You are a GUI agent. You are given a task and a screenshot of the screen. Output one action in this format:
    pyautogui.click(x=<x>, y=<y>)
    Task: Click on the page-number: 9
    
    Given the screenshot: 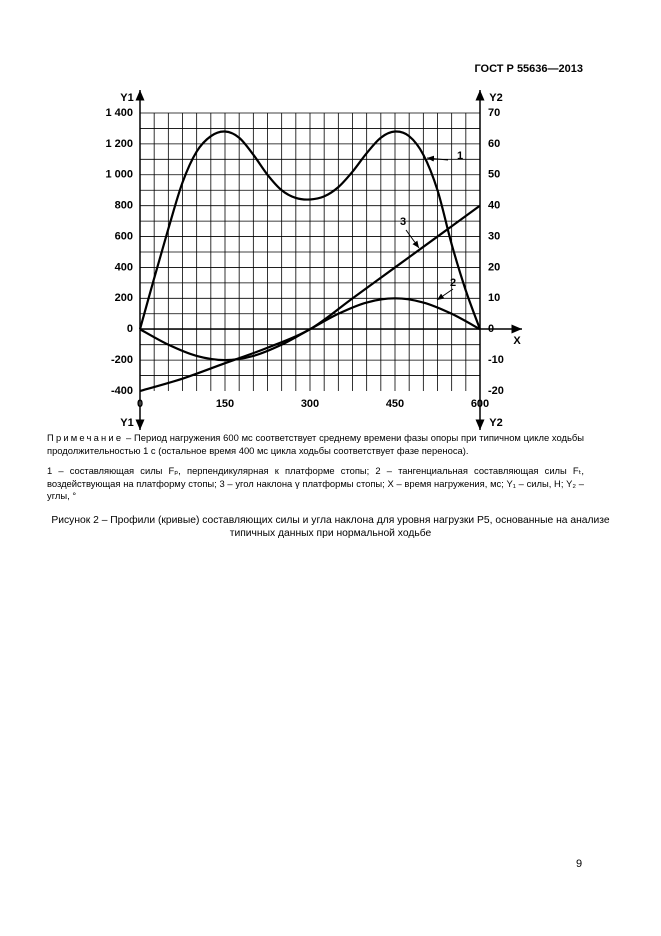 What is the action you would take?
    pyautogui.click(x=579, y=864)
    